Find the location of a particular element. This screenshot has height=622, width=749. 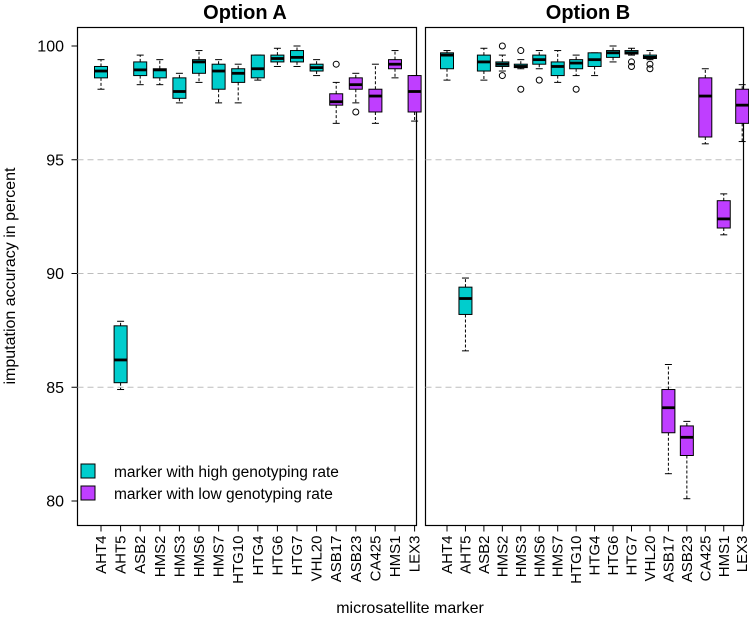

panel-a-title: Option A is located at coordinates (245, 13).